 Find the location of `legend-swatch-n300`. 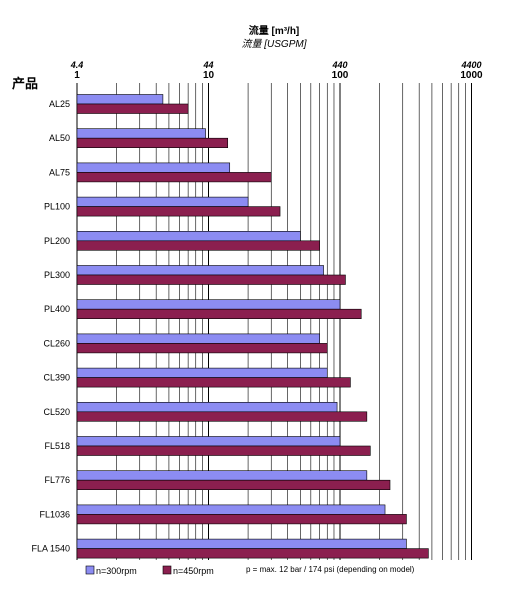

legend-swatch-n300 is located at coordinates (90, 570).